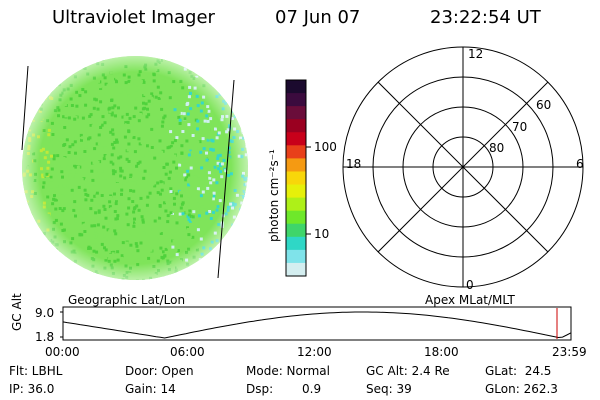  What do you see at coordinates (187, 352) in the screenshot?
I see `x-tick-0600: 06:00` at bounding box center [187, 352].